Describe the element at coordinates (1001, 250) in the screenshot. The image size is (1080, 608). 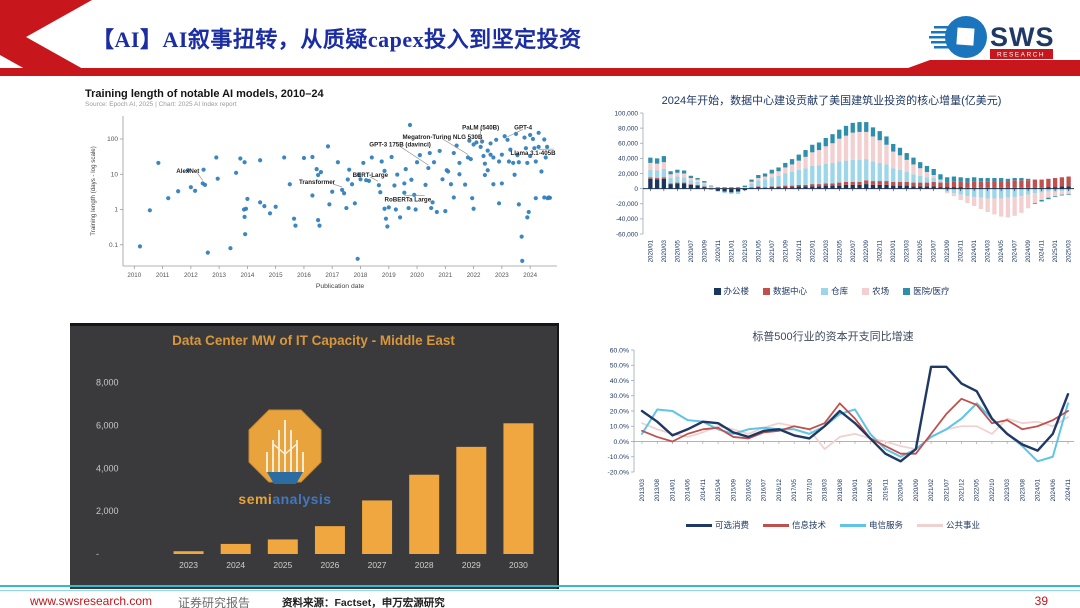
I see `svg-text: 2024/05` at that location.